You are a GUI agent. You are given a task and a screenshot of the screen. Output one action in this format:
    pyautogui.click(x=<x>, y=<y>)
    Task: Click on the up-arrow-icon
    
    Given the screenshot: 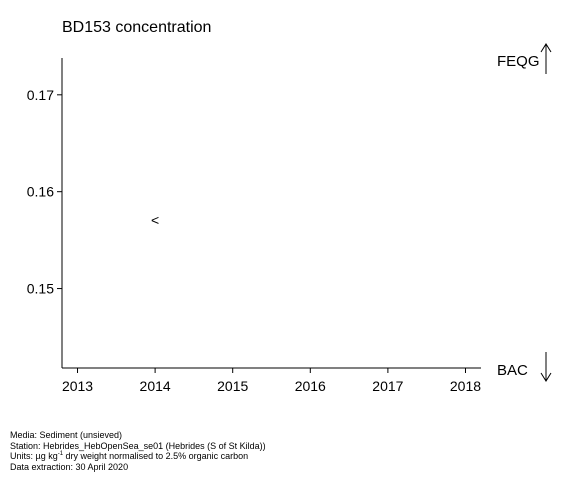 What is the action you would take?
    pyautogui.click(x=546, y=58)
    